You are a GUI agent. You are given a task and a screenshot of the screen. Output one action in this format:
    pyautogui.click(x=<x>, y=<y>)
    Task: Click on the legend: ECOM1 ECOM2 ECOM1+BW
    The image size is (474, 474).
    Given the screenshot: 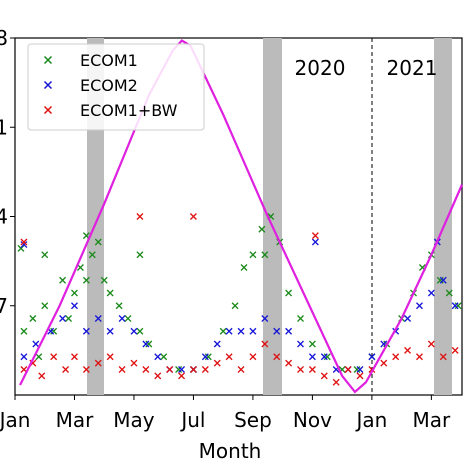 What is the action you would take?
    pyautogui.click(x=116, y=87)
    